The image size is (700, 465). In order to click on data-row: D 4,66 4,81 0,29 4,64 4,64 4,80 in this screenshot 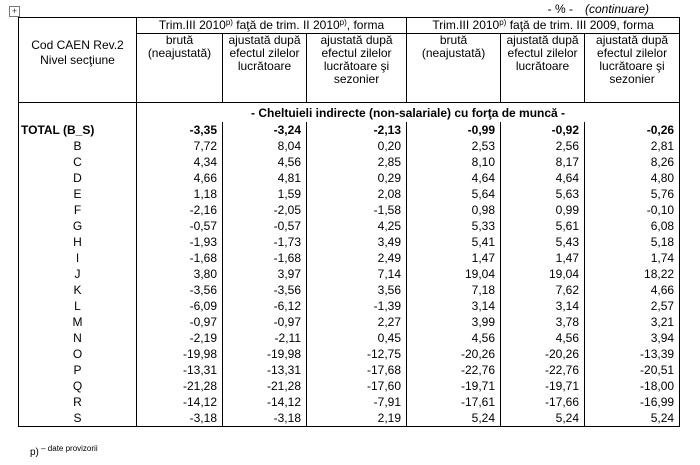, I will do `click(349, 178)`.